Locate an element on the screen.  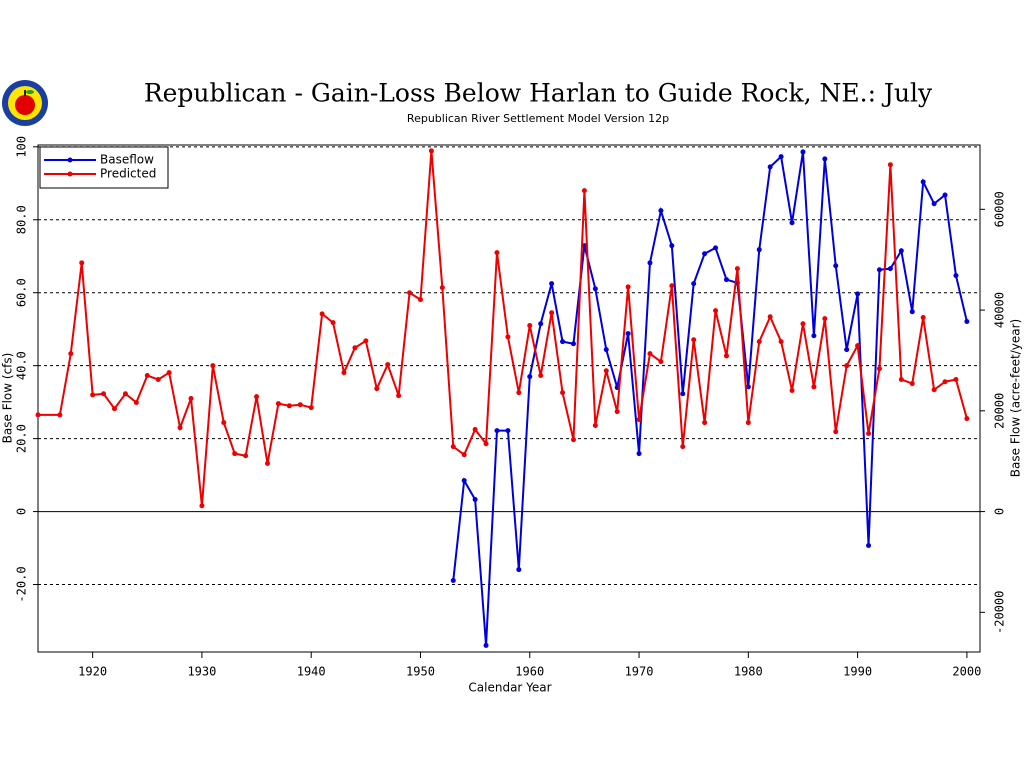
x-tick-label: 1980 is located at coordinates (748, 672).